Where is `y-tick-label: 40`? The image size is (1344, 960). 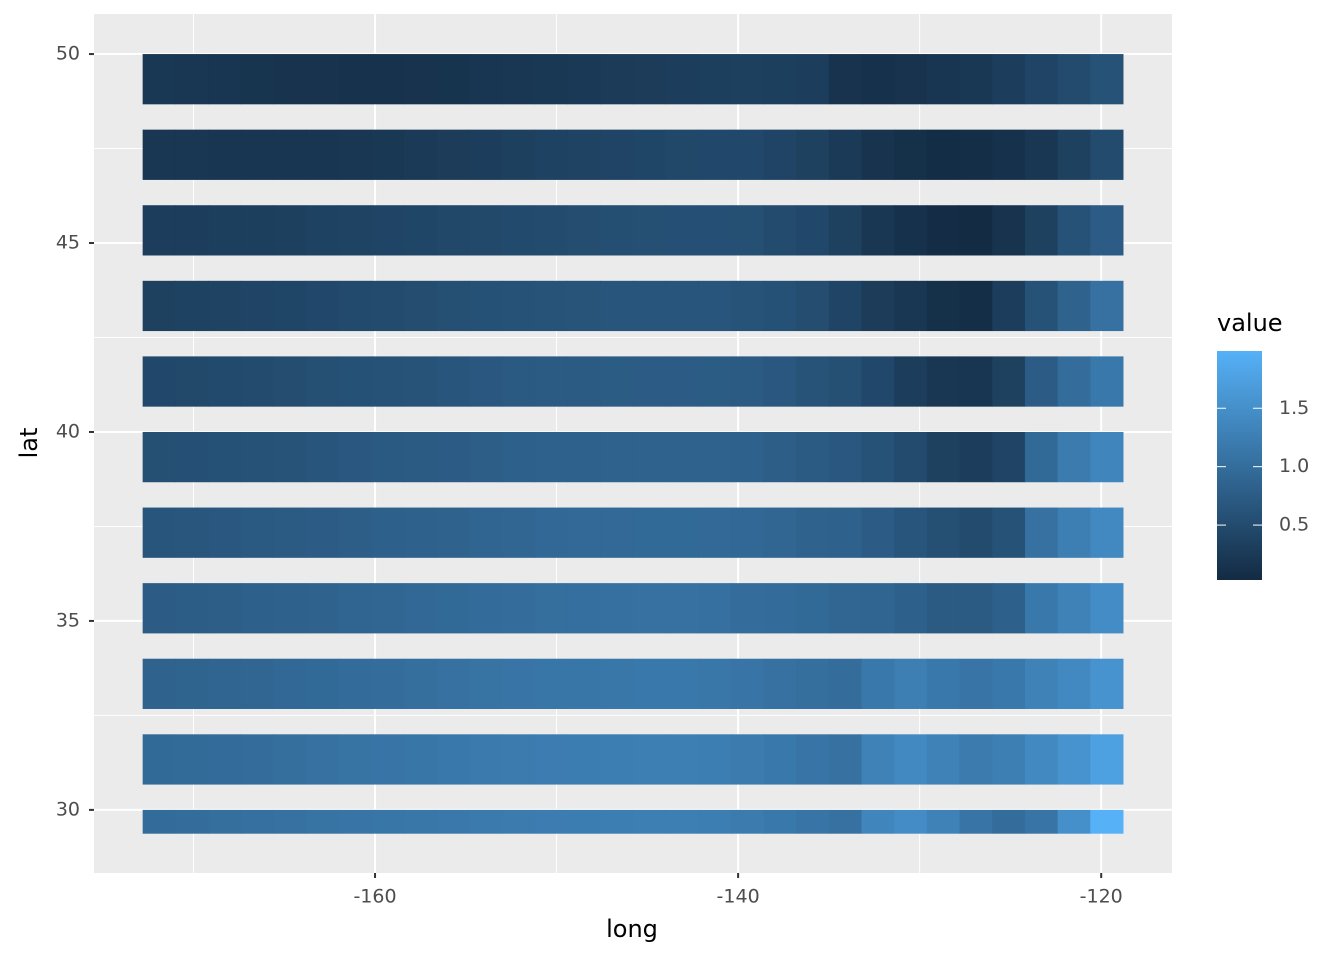
y-tick-label: 40 is located at coordinates (68, 431).